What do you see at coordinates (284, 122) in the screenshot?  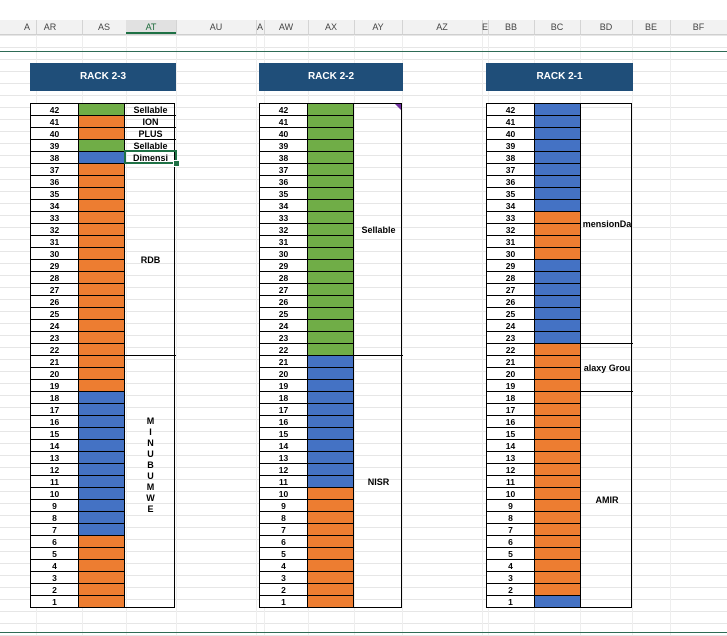 I see `unit-number: 41` at bounding box center [284, 122].